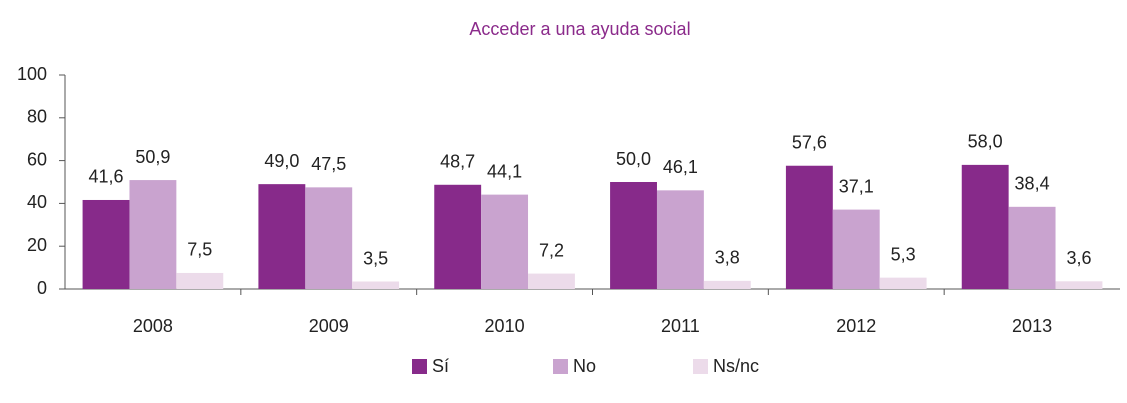 The width and height of the screenshot is (1127, 403). Describe the element at coordinates (106, 177) in the screenshot. I see `data-label: 41,6` at that location.